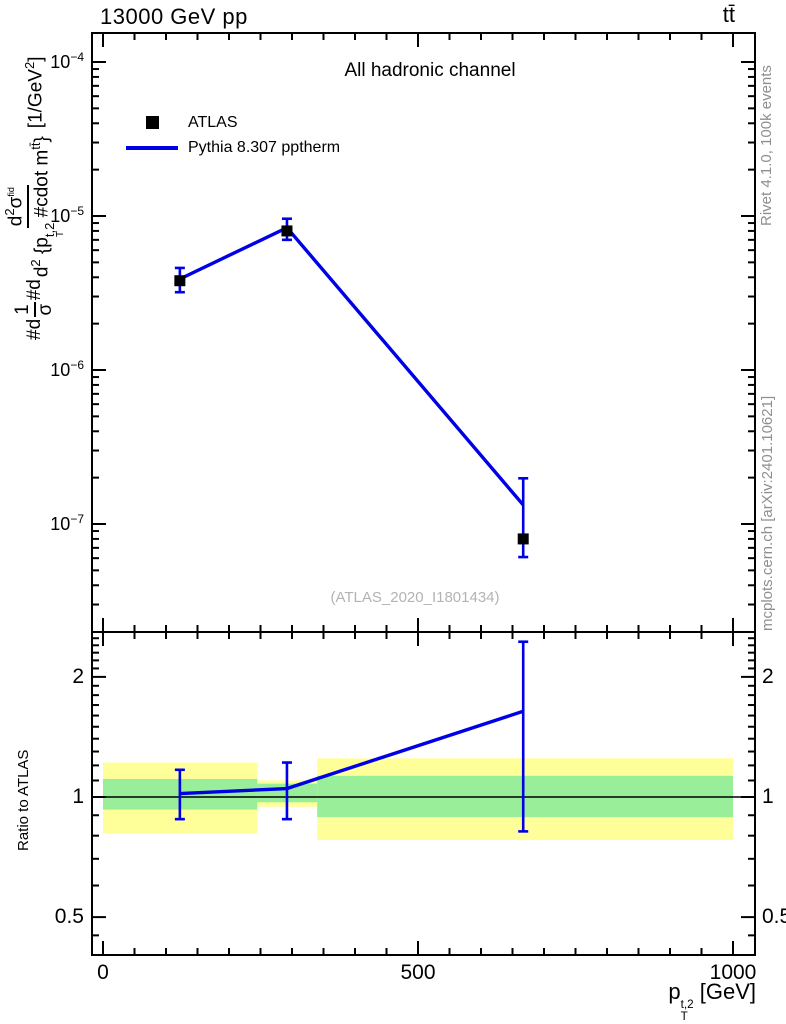  Describe the element at coordinates (415, 597) in the screenshot. I see `analysis-watermark: (ATLAS_2020_I1801434)` at that location.